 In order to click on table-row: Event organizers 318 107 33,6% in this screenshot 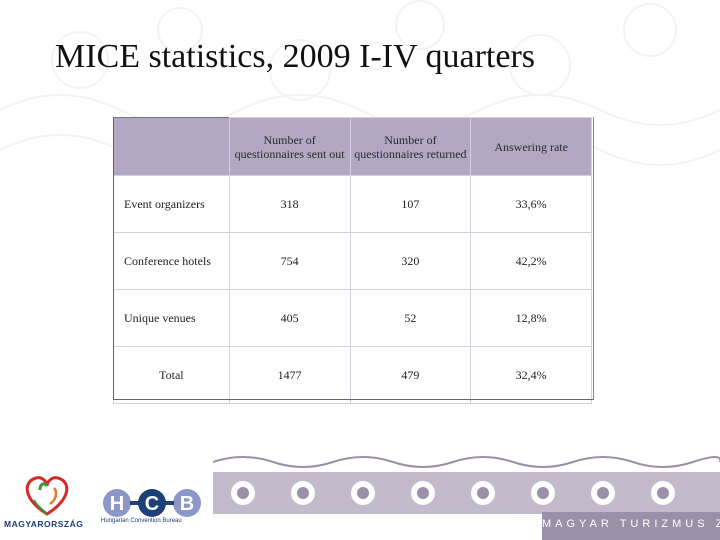, I will do `click(352, 204)`.